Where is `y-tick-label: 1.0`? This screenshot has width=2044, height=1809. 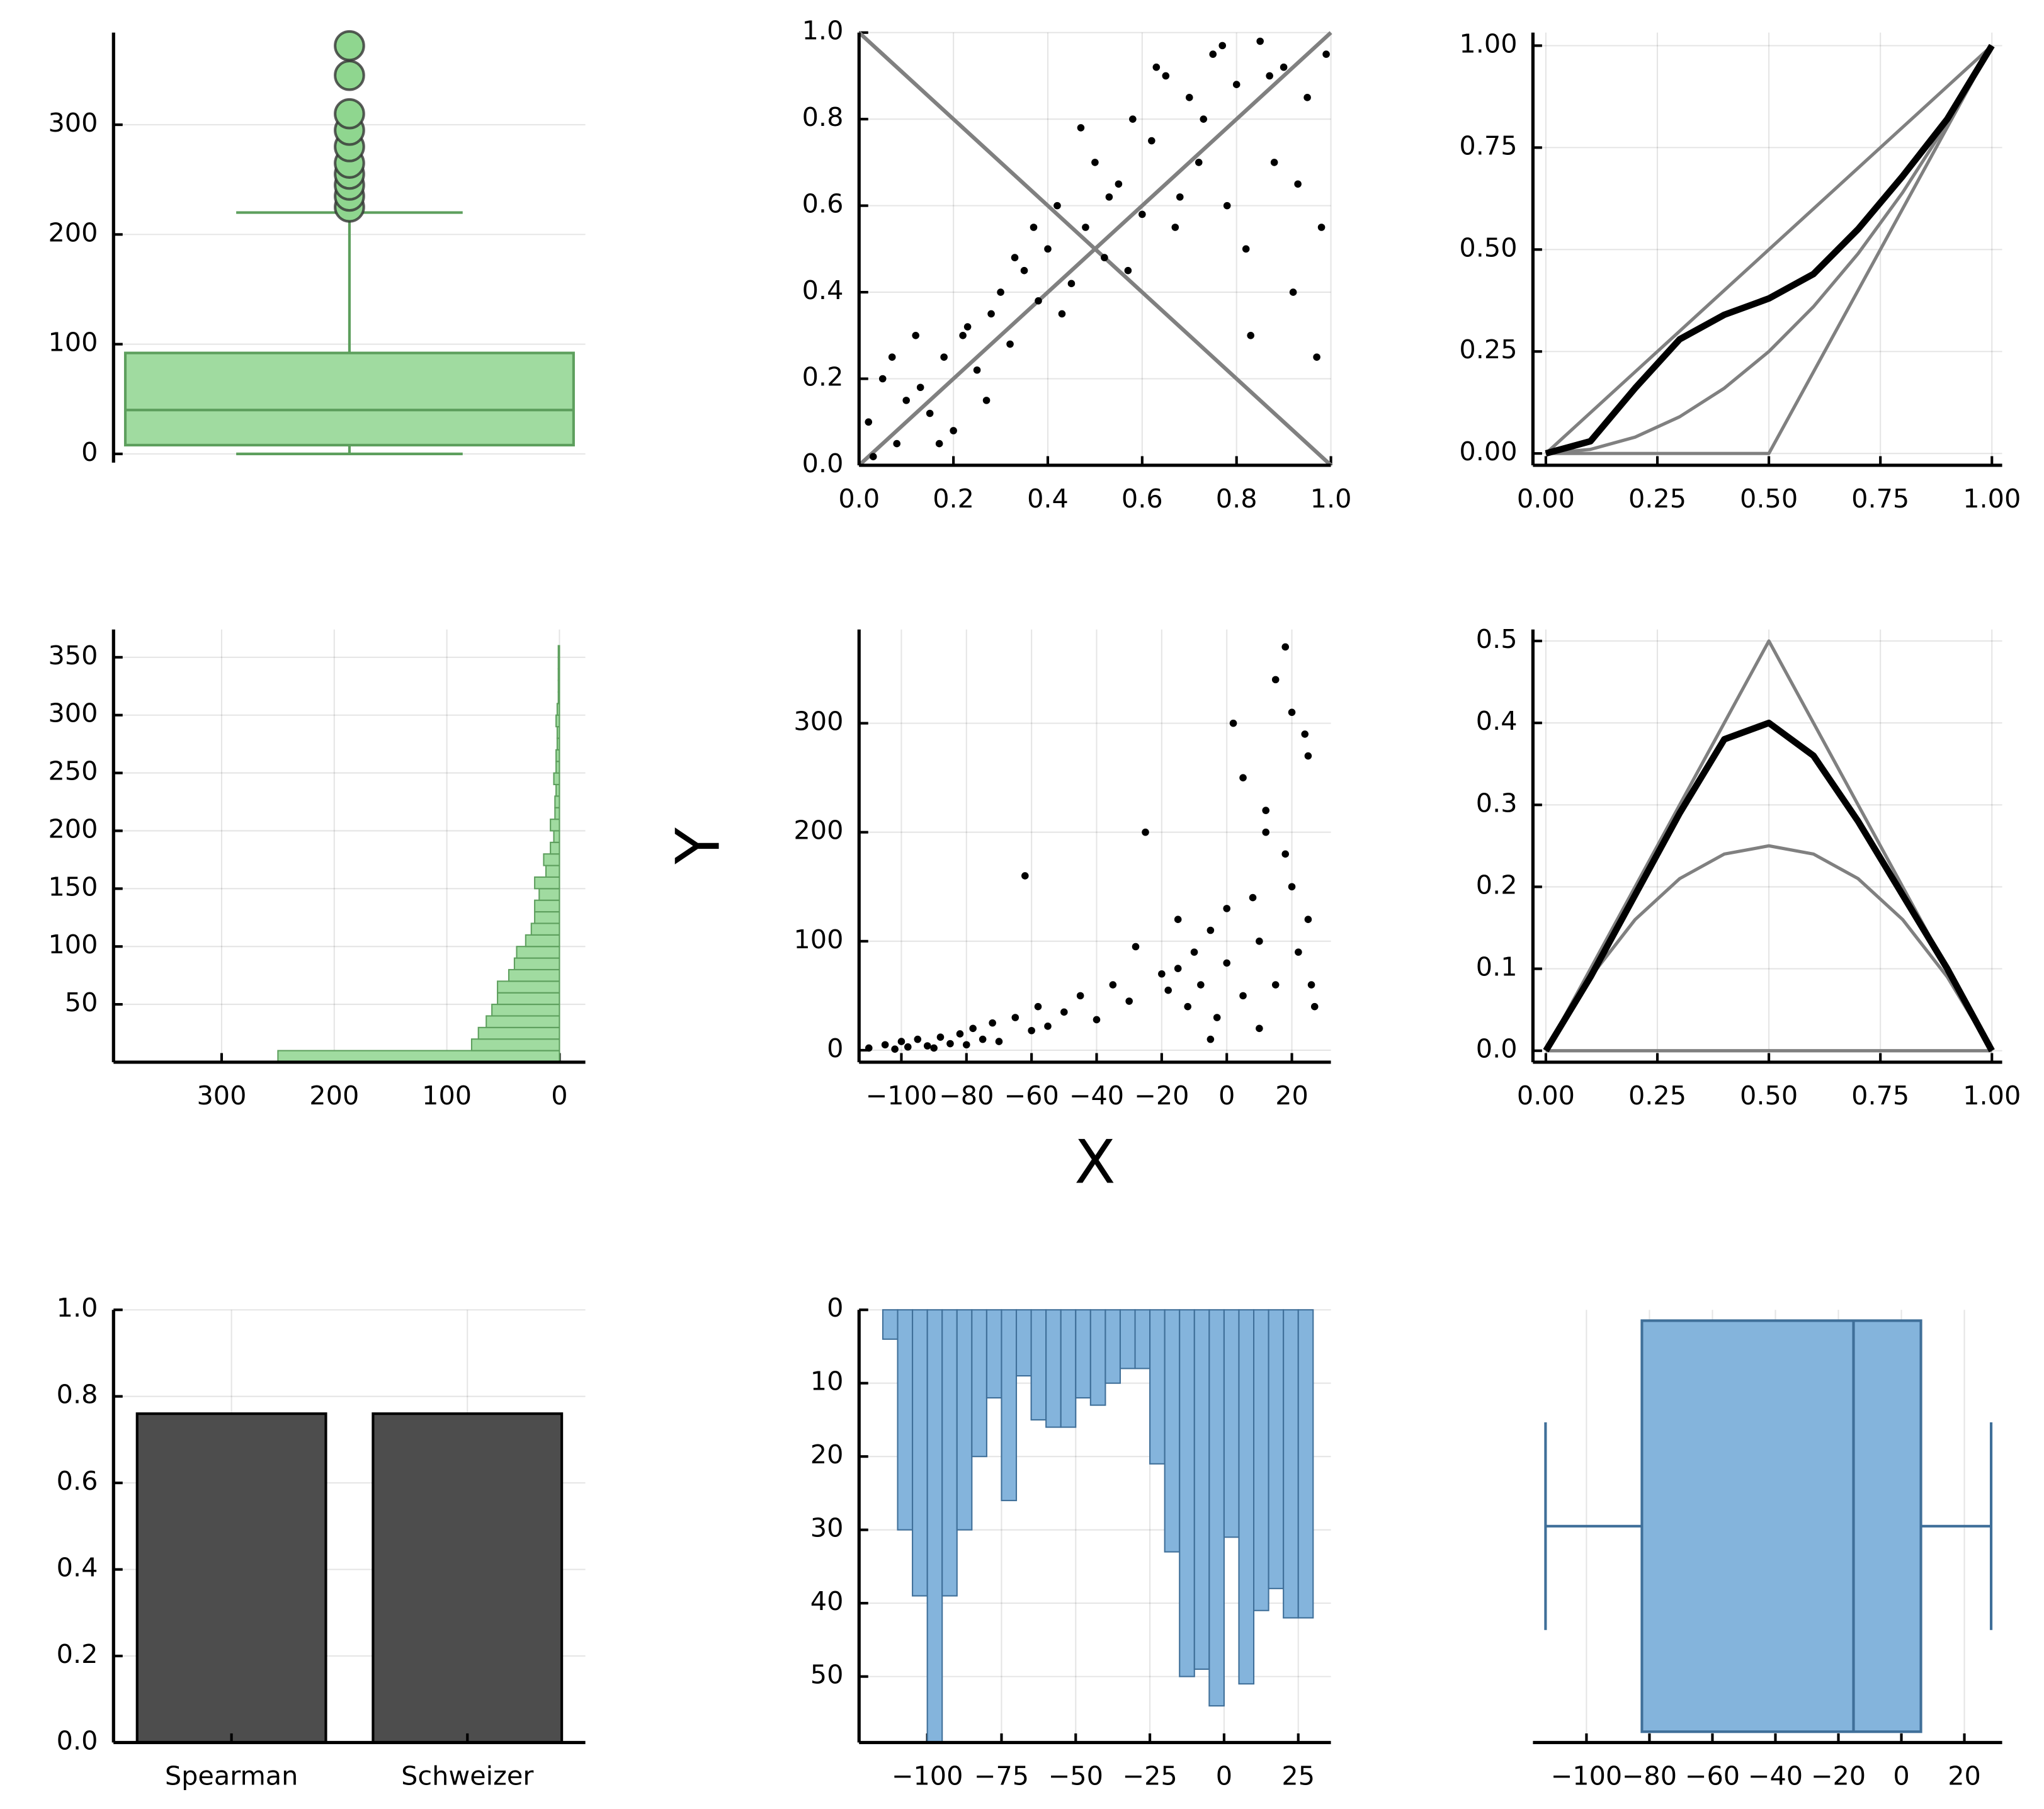 y-tick-label: 1.0 is located at coordinates (77, 1308).